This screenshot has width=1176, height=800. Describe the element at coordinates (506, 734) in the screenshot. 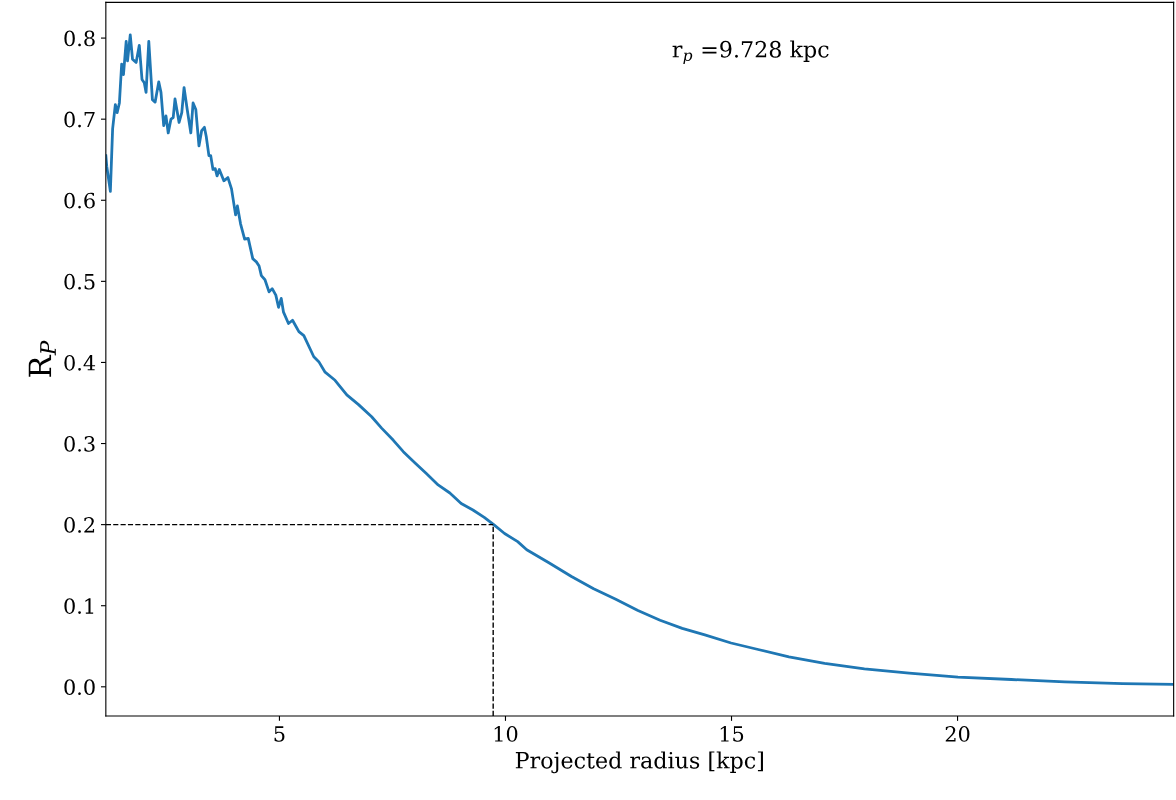

I see `x-tick-label: 10` at that location.